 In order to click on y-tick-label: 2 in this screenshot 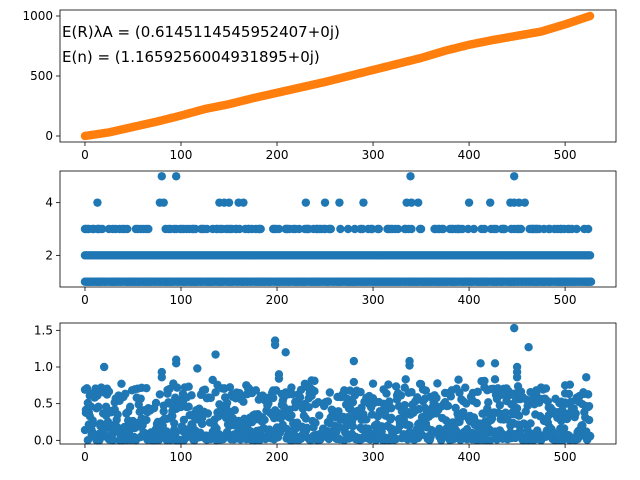, I will do `click(49, 255)`.